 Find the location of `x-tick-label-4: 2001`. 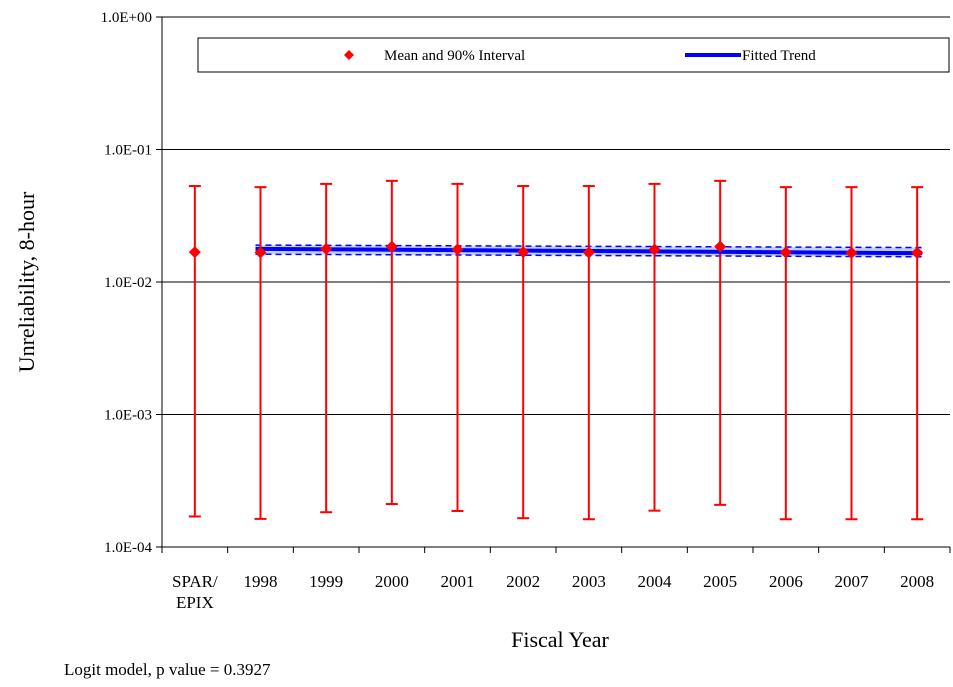

x-tick-label-4: 2001 is located at coordinates (458, 581).